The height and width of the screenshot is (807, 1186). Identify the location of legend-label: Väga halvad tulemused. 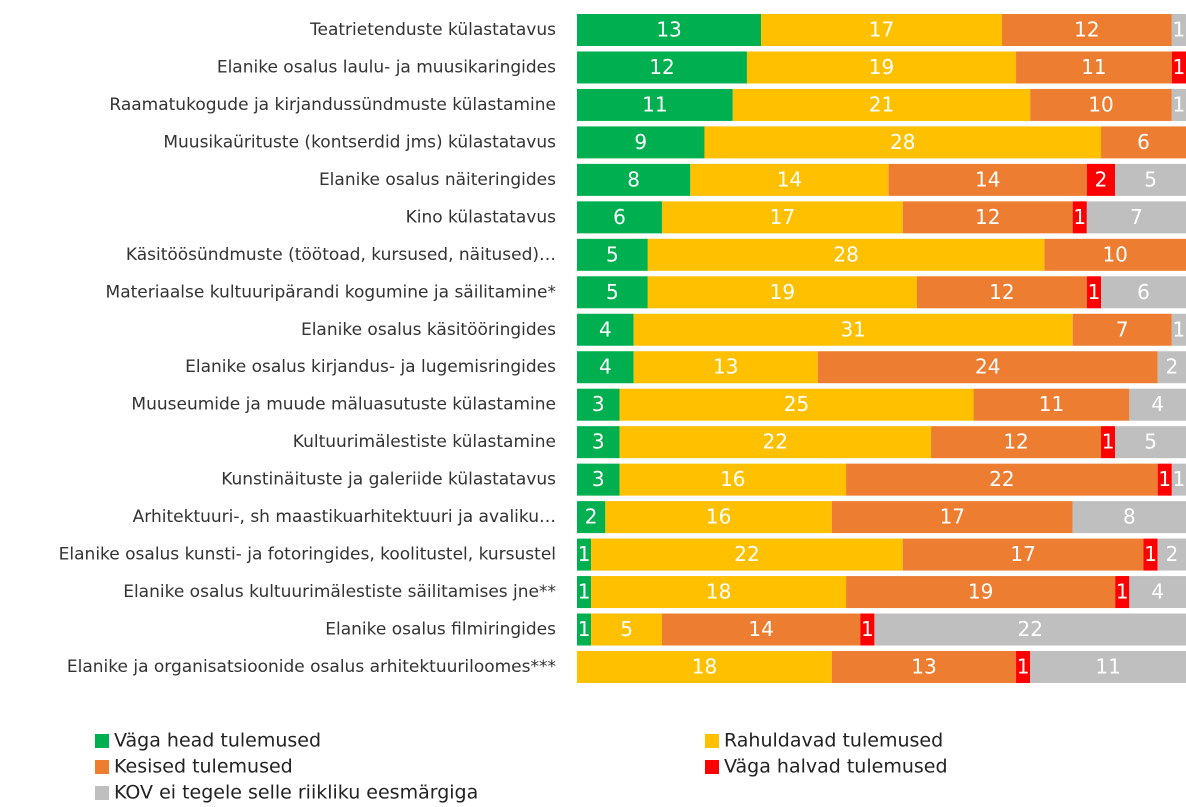
(836, 767).